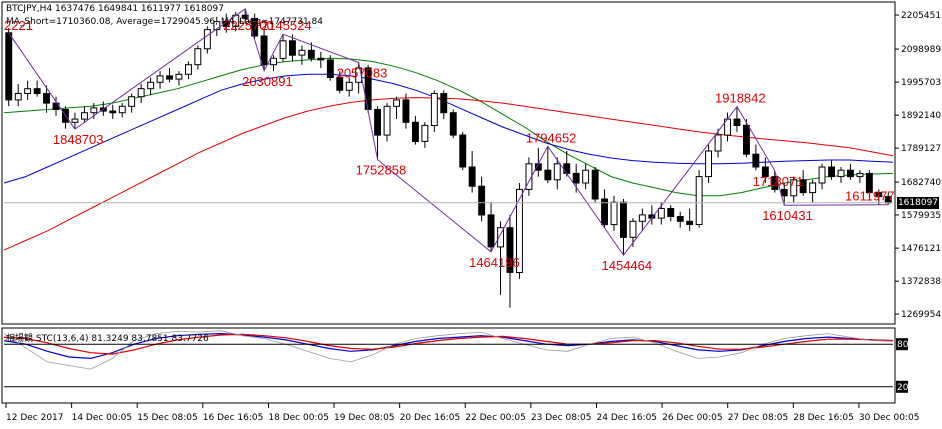 This screenshot has height=429, width=942. What do you see at coordinates (364, 418) in the screenshot?
I see `time-tick-label: 19 Dec 08:05` at bounding box center [364, 418].